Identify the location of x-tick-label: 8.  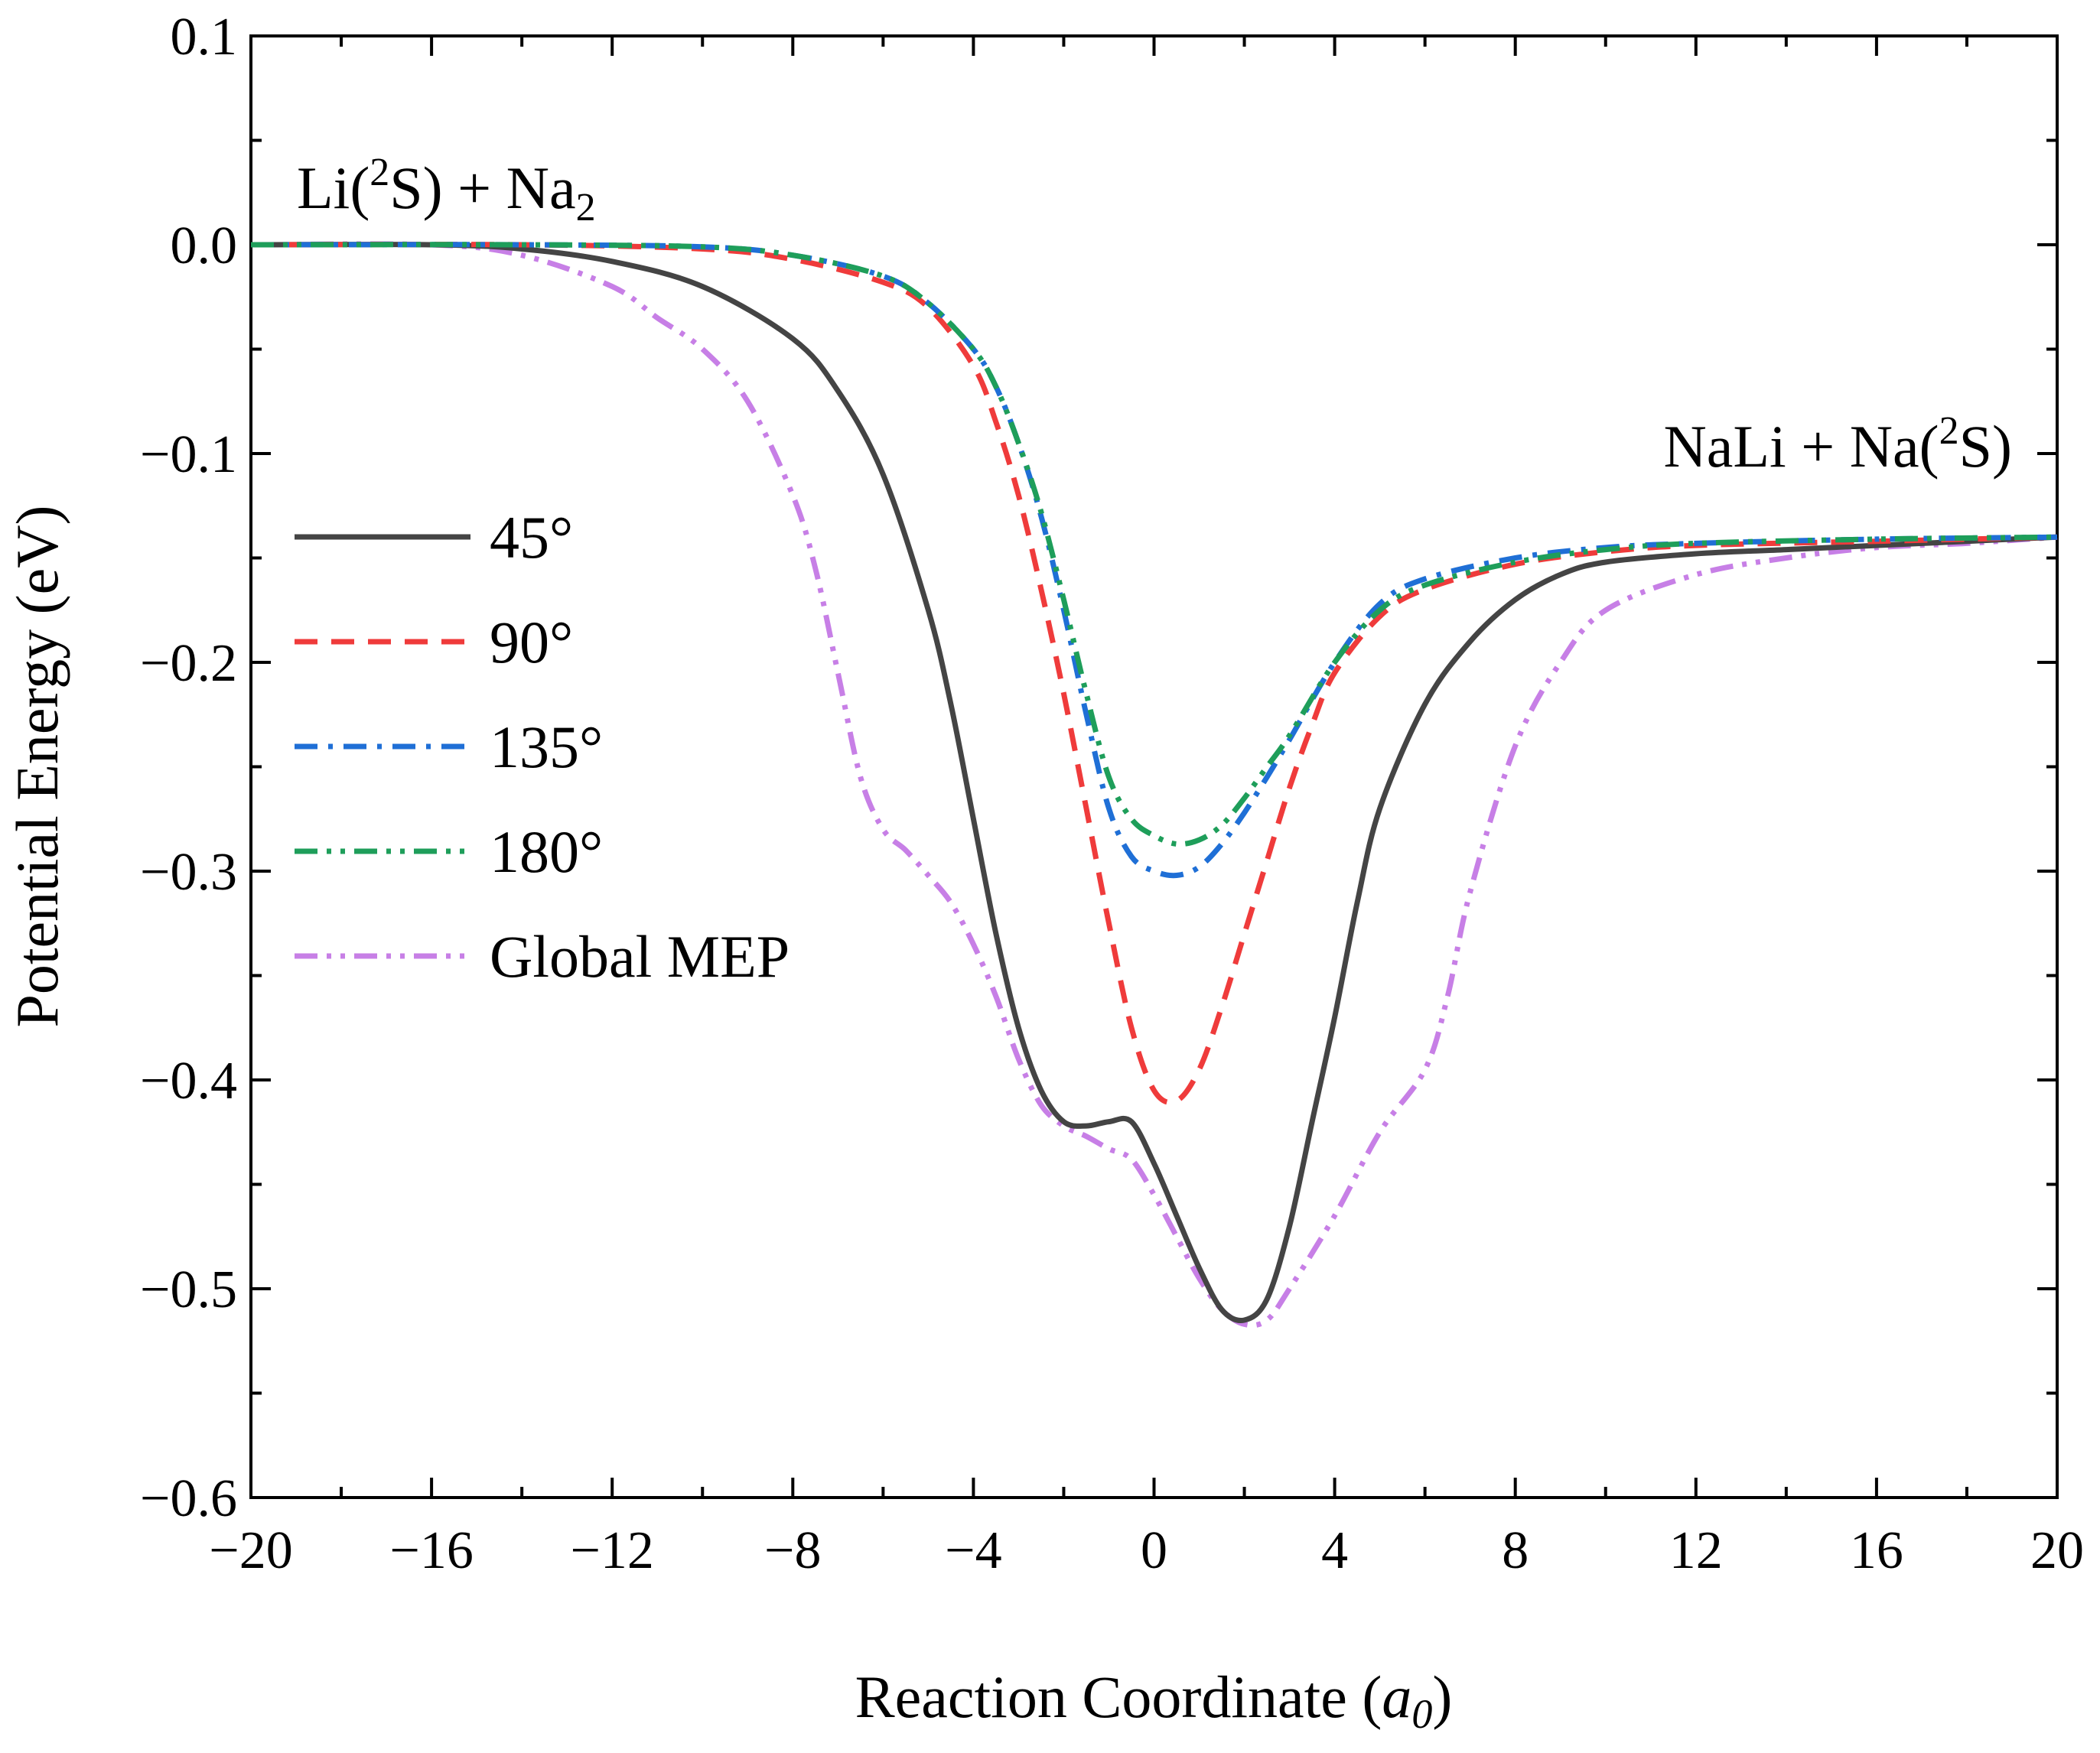
(1515, 1550).